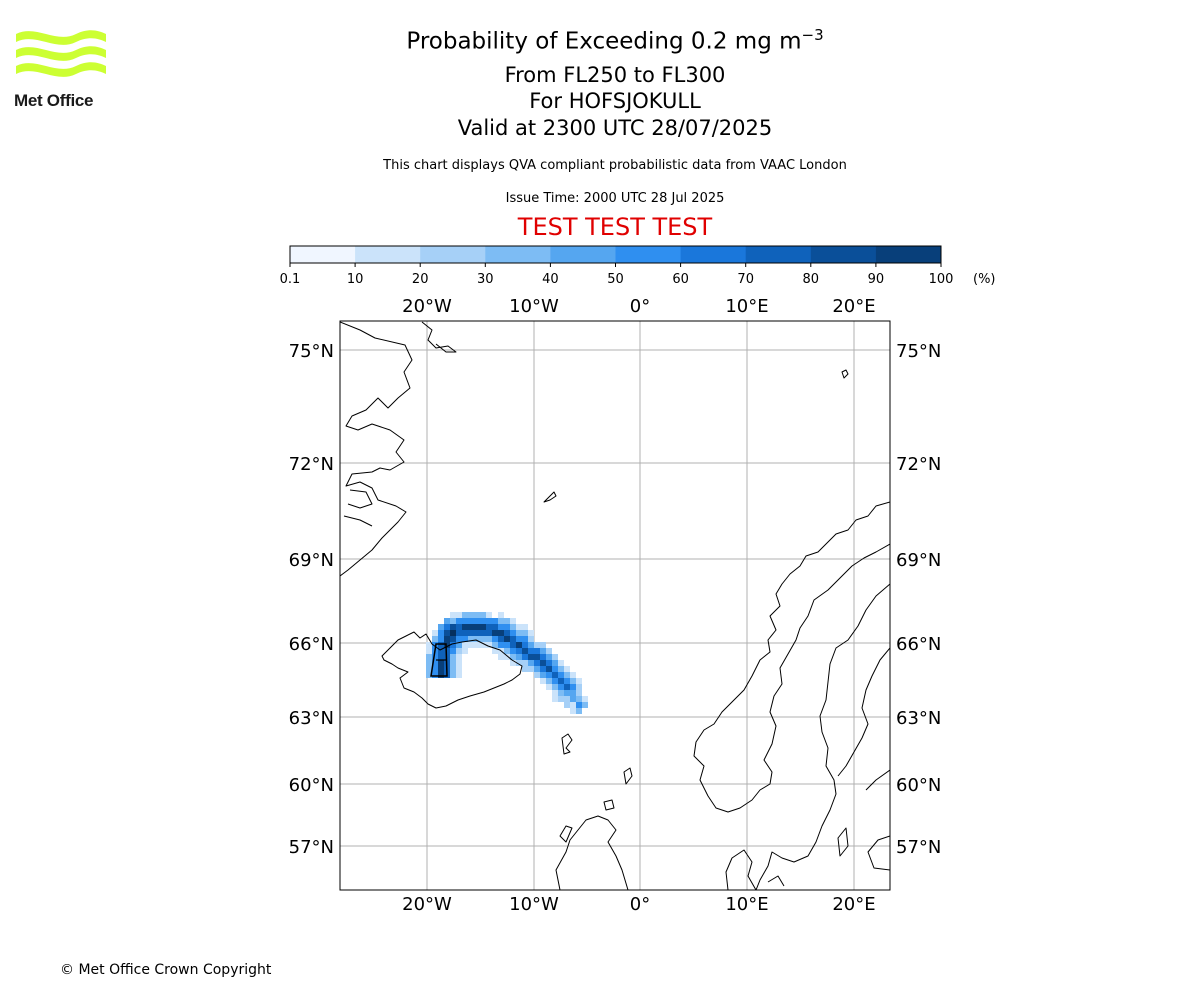 This screenshot has height=1000, width=1200. I want to click on coast-sweden, so click(822, 736).